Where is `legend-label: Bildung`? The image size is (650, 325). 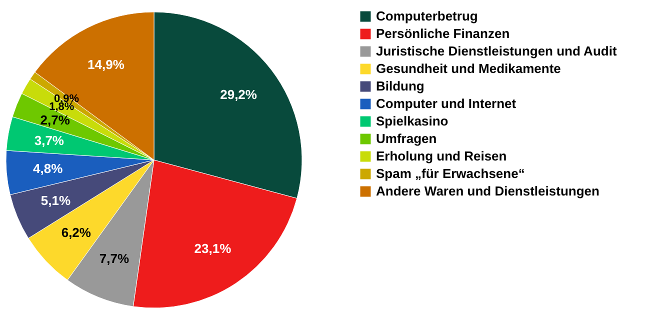
legend-label: Bildung is located at coordinates (400, 86).